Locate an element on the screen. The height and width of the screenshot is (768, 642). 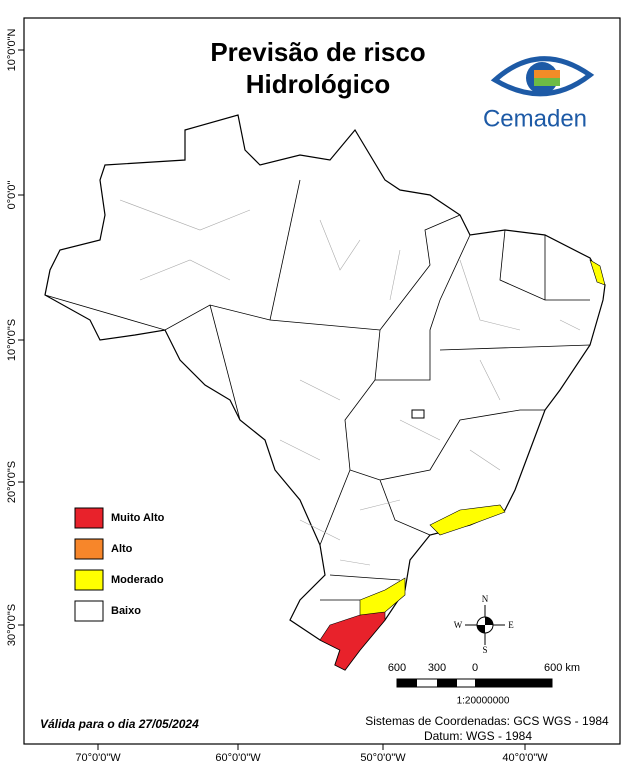
latitude-label: 0°0'0" is located at coordinates (12, 195).